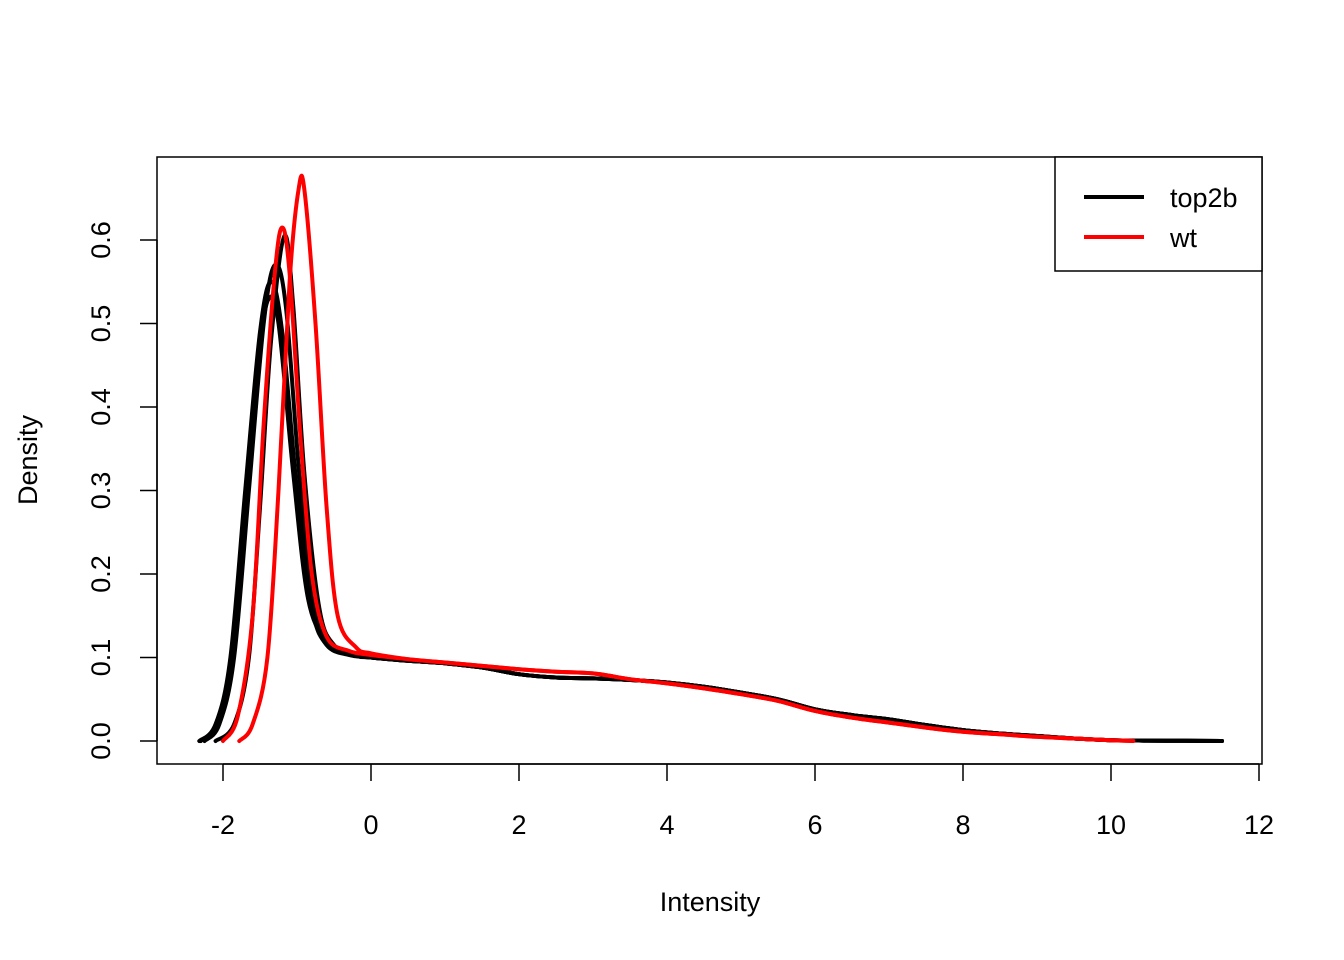 This screenshot has height=960, width=1344. What do you see at coordinates (1204, 198) in the screenshot?
I see `legend-label-top2b: top2b` at bounding box center [1204, 198].